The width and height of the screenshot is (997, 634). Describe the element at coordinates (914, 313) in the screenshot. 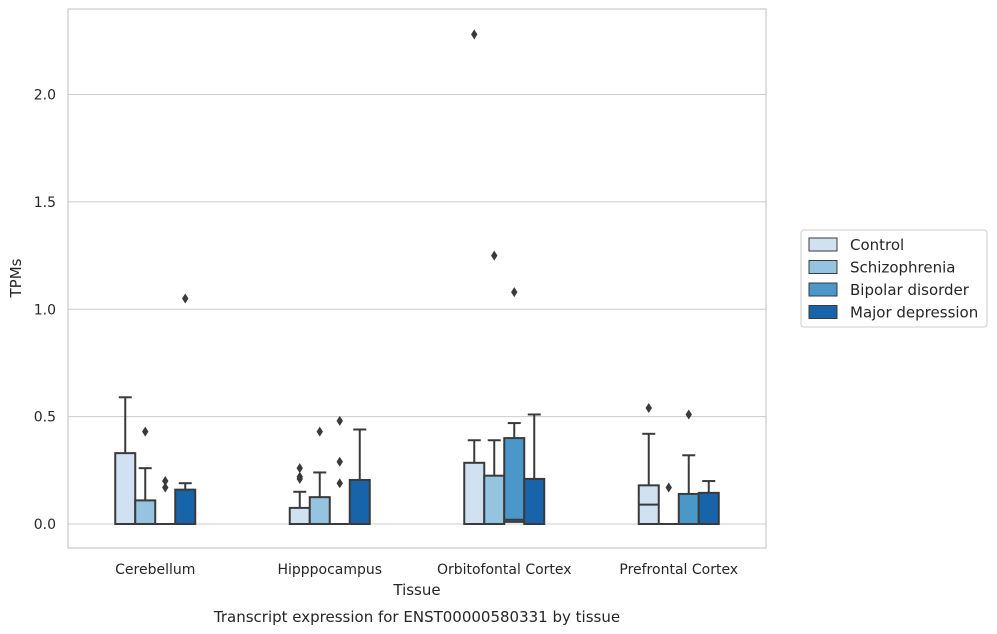

I see `legend-label: Major depression` at that location.